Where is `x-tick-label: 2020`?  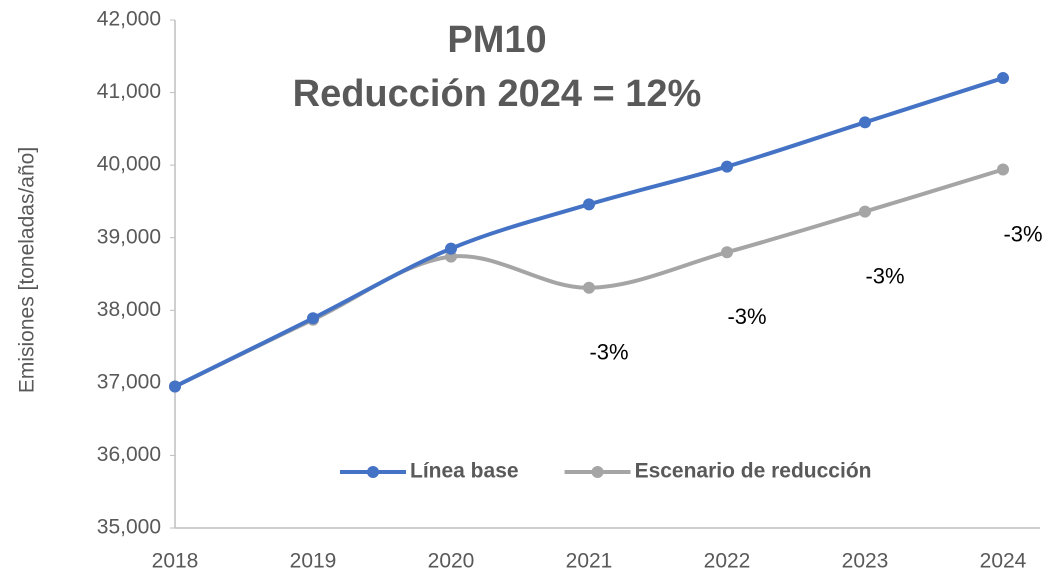
x-tick-label: 2020 is located at coordinates (451, 561).